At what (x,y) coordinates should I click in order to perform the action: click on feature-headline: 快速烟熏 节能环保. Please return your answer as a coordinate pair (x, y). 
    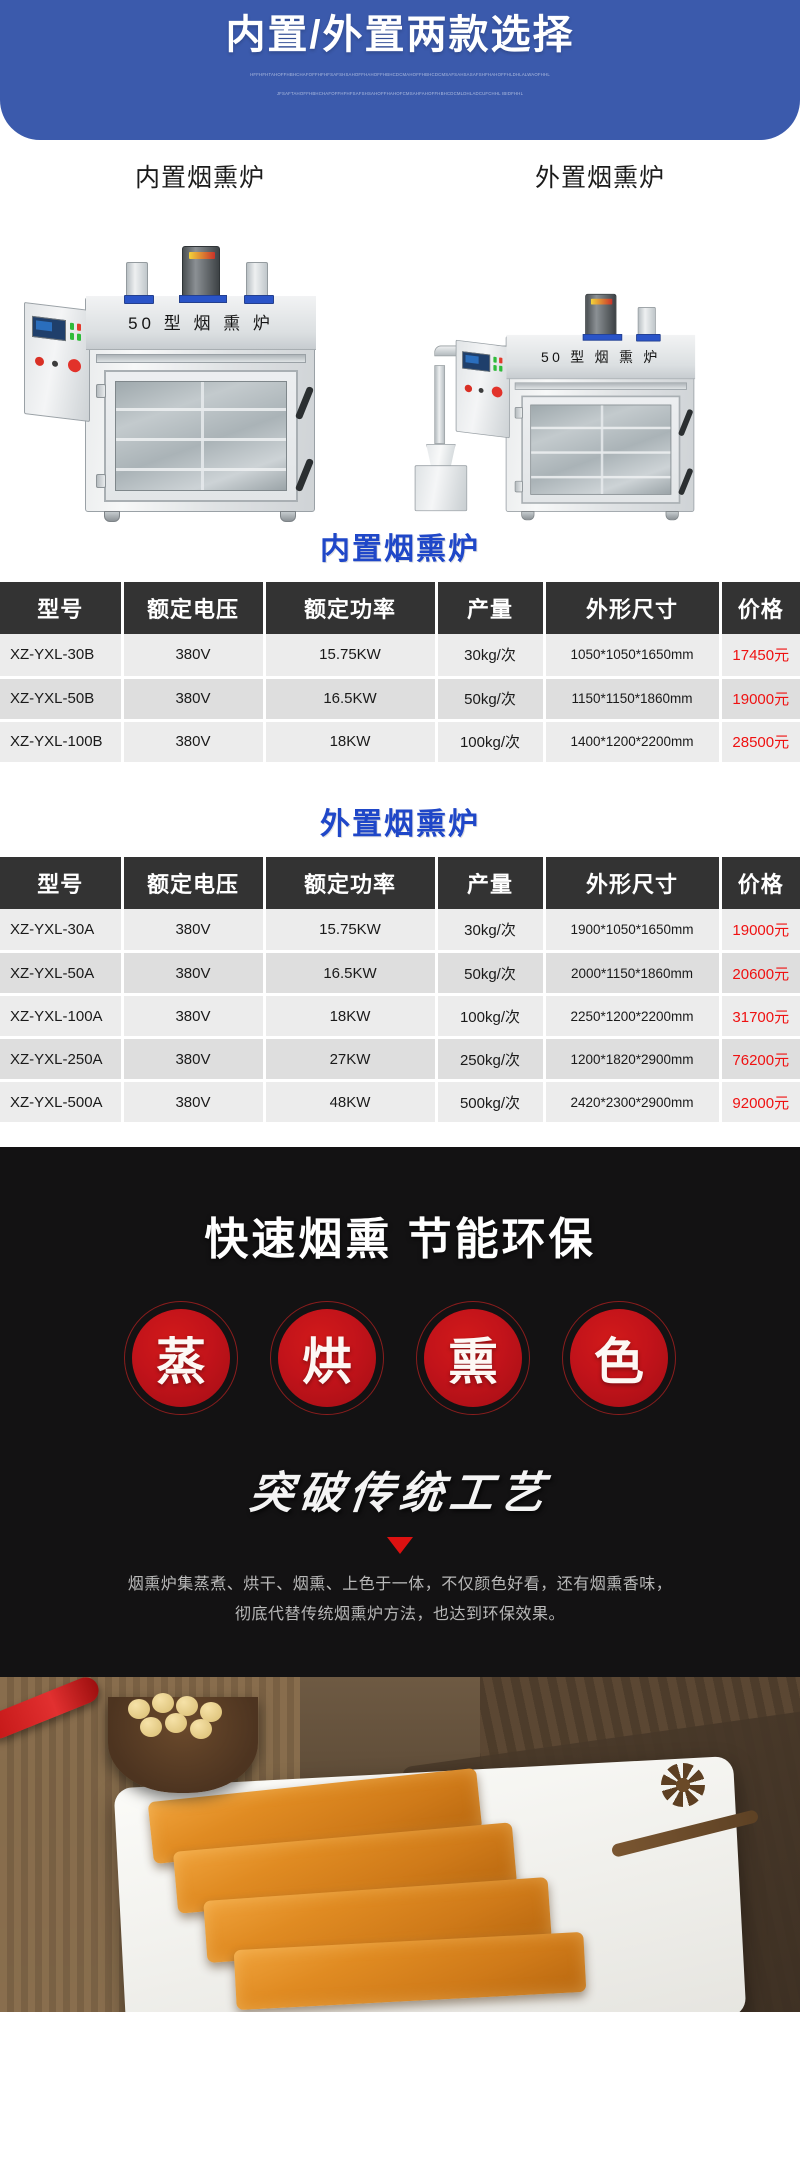
    Looking at the image, I should click on (400, 1239).